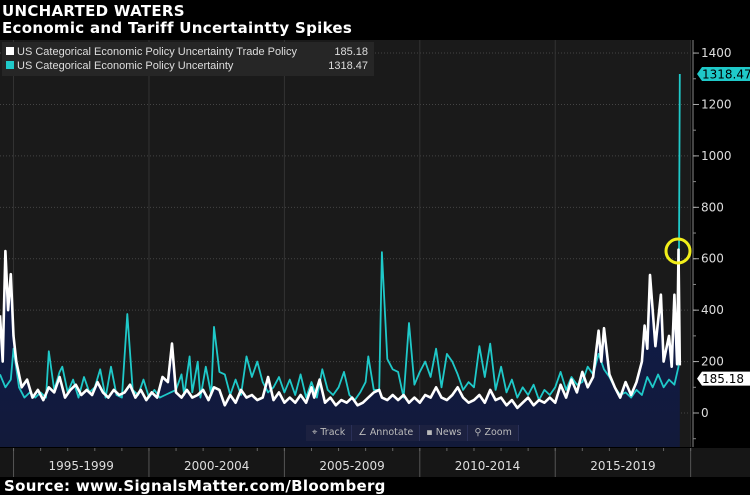 The image size is (750, 495). I want to click on y-tick-label: 0, so click(705, 413).